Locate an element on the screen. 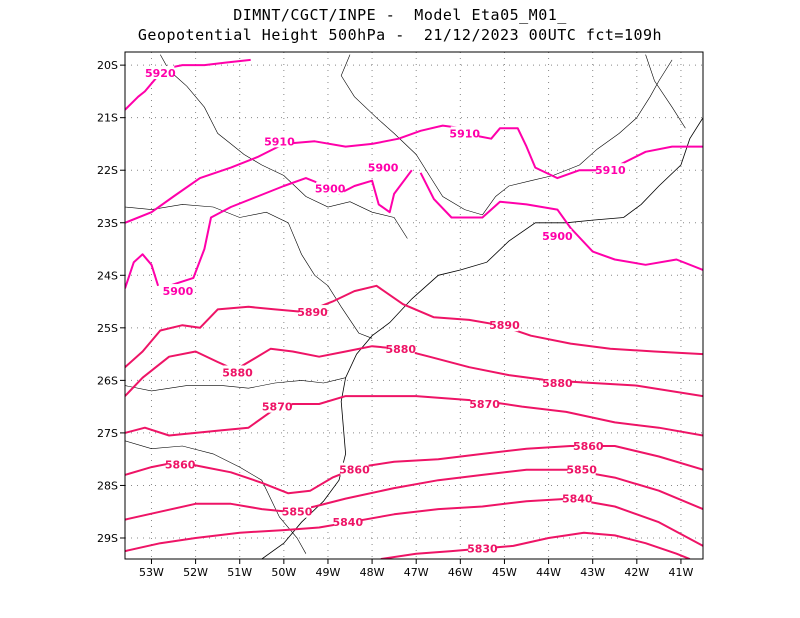 This screenshot has width=800, height=618. x-tick-label: 50W is located at coordinates (283, 572).